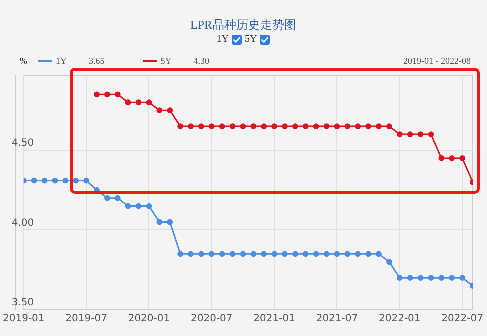  What do you see at coordinates (23, 303) in the screenshot?
I see `y-tick-label: 3.50` at bounding box center [23, 303].